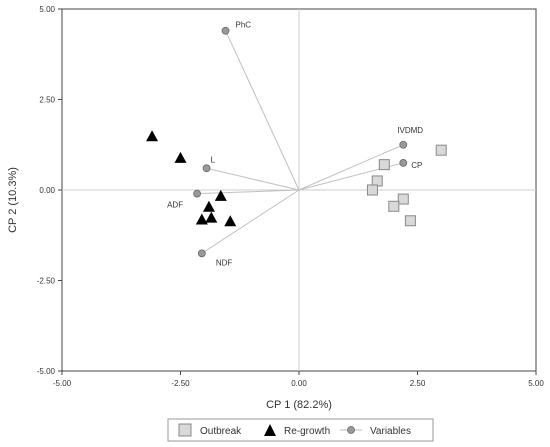 This screenshot has width=550, height=447. I want to click on y-tick-label: 0.00, so click(47, 190).